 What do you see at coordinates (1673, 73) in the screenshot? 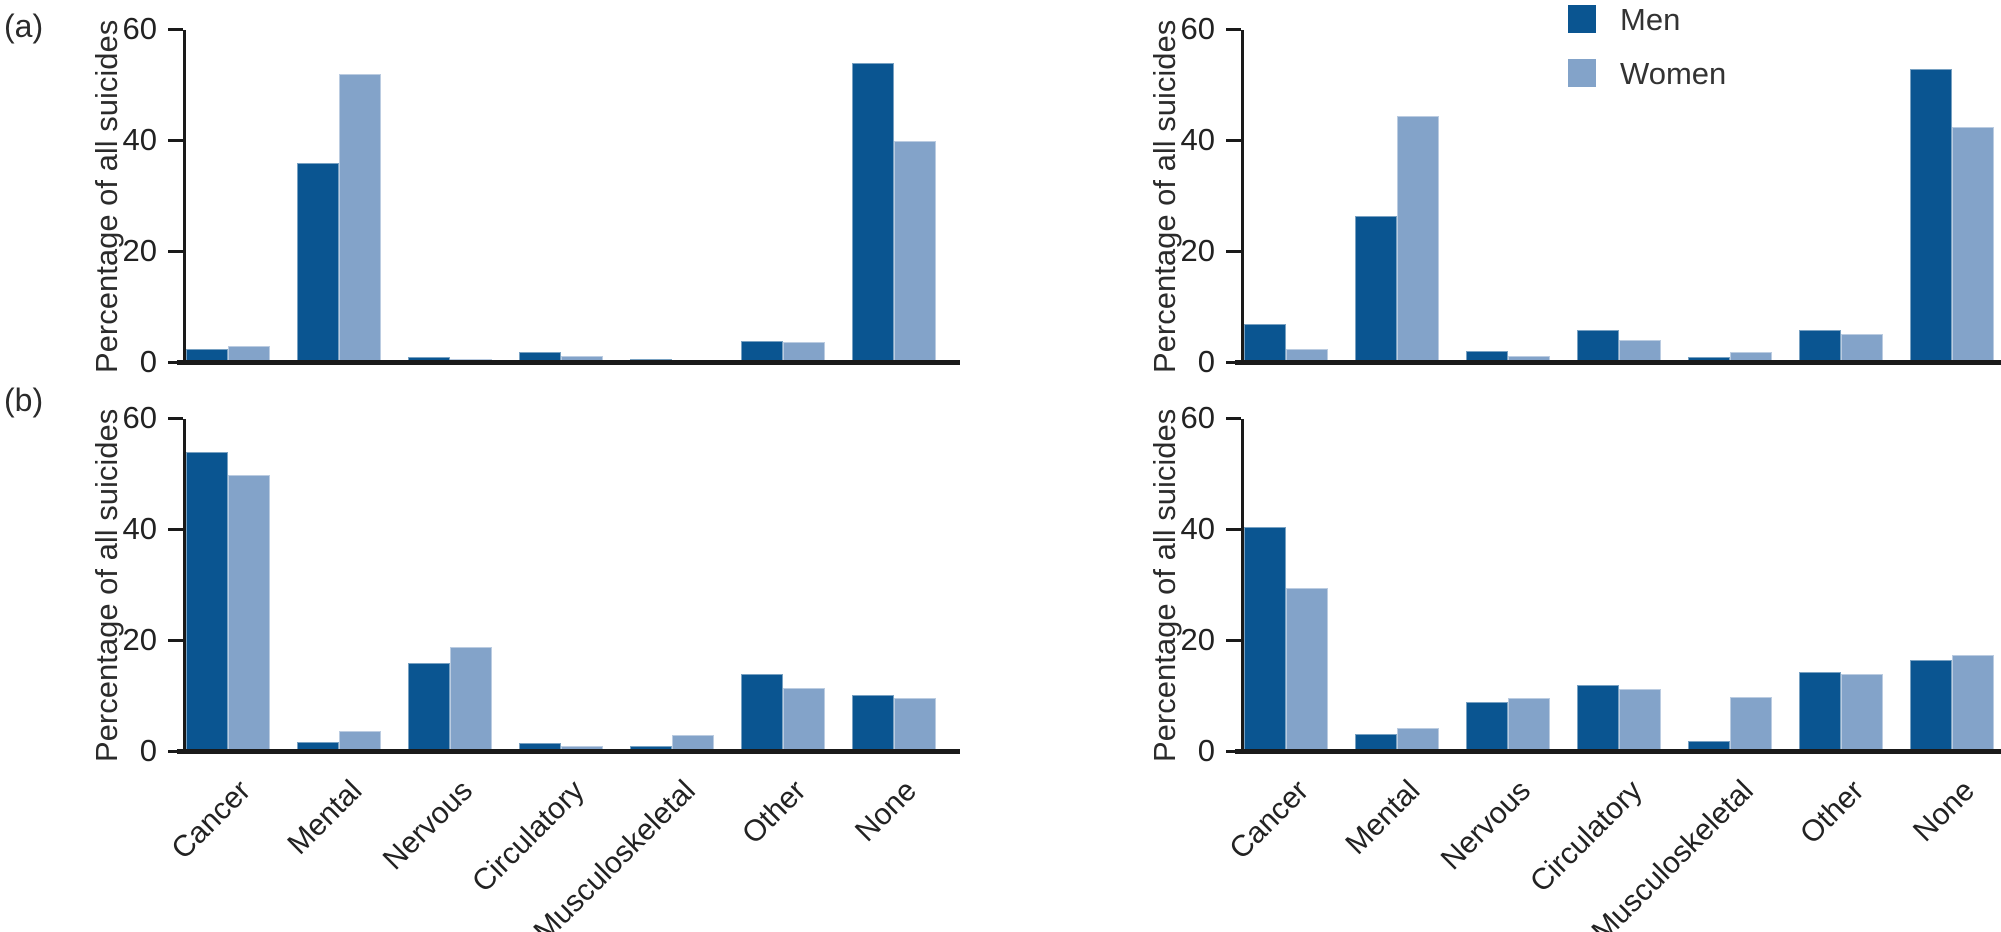
I see `legend-label-women: Women` at bounding box center [1673, 73].